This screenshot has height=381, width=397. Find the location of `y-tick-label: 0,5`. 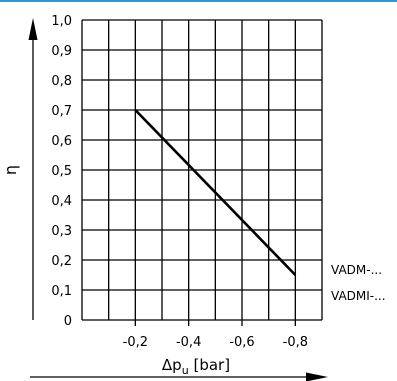

y-tick-label: 0,5 is located at coordinates (61, 171).